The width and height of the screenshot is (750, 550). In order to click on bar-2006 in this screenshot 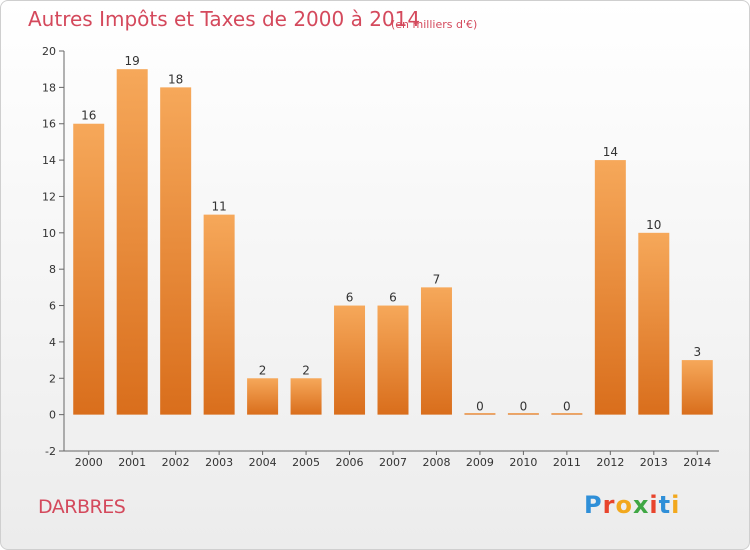, I will do `click(350, 360)`.